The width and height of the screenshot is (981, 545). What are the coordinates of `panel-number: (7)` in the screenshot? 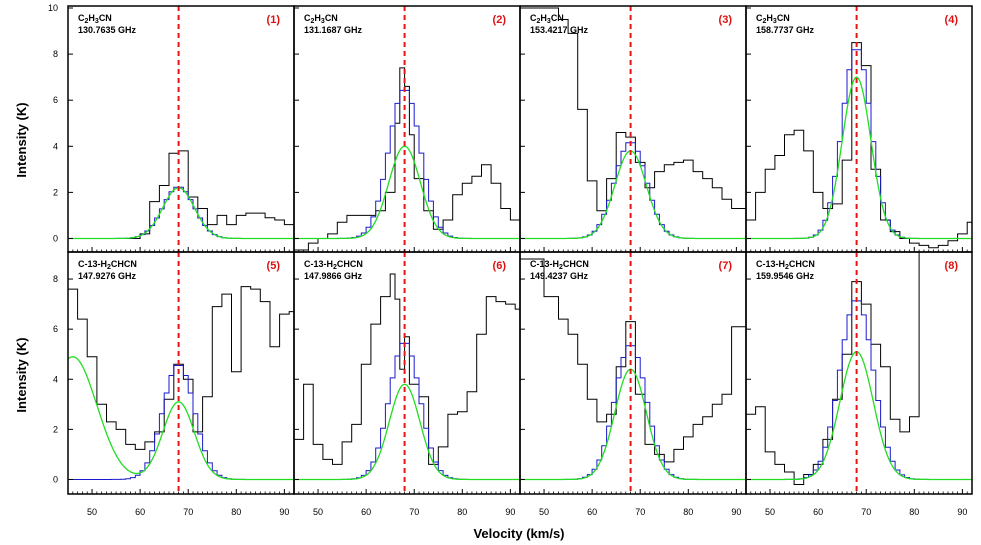 It's located at (726, 266).